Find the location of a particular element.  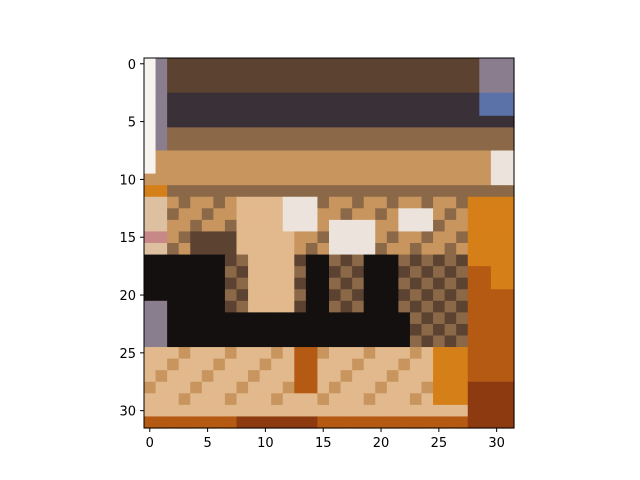

y-tick-label: 20 is located at coordinates (127, 296).